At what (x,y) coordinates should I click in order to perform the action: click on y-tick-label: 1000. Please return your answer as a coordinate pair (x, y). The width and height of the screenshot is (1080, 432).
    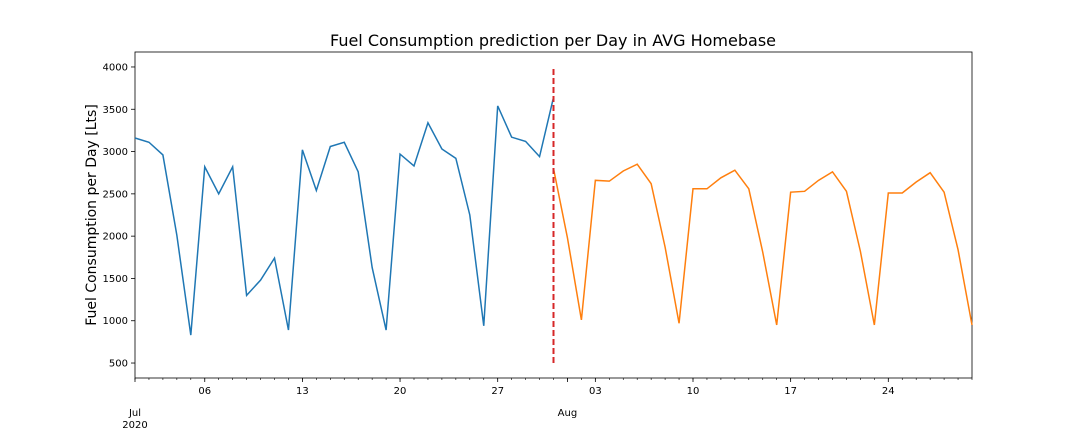
    Looking at the image, I should click on (115, 321).